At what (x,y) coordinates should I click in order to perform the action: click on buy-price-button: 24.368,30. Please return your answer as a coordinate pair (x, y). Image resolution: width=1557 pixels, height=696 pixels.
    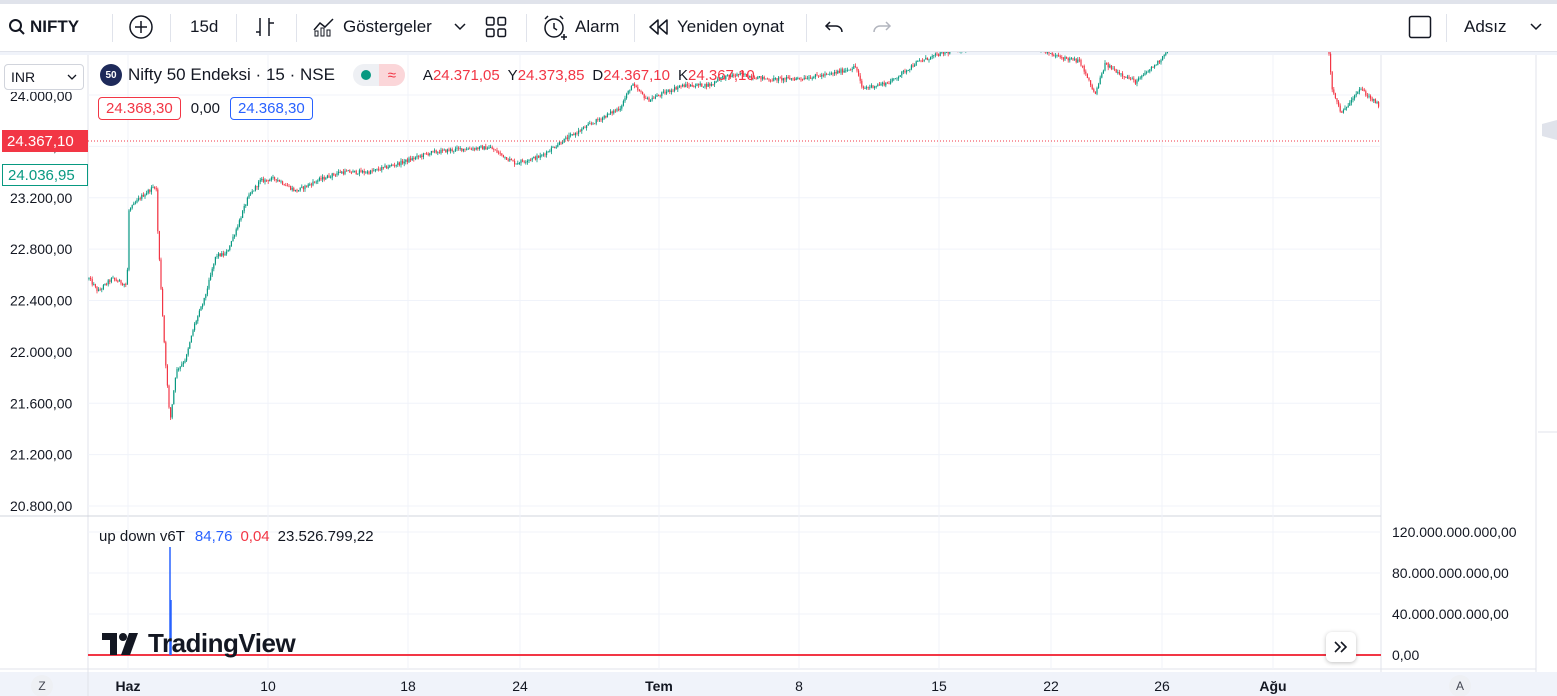
    Looking at the image, I should click on (271, 108).